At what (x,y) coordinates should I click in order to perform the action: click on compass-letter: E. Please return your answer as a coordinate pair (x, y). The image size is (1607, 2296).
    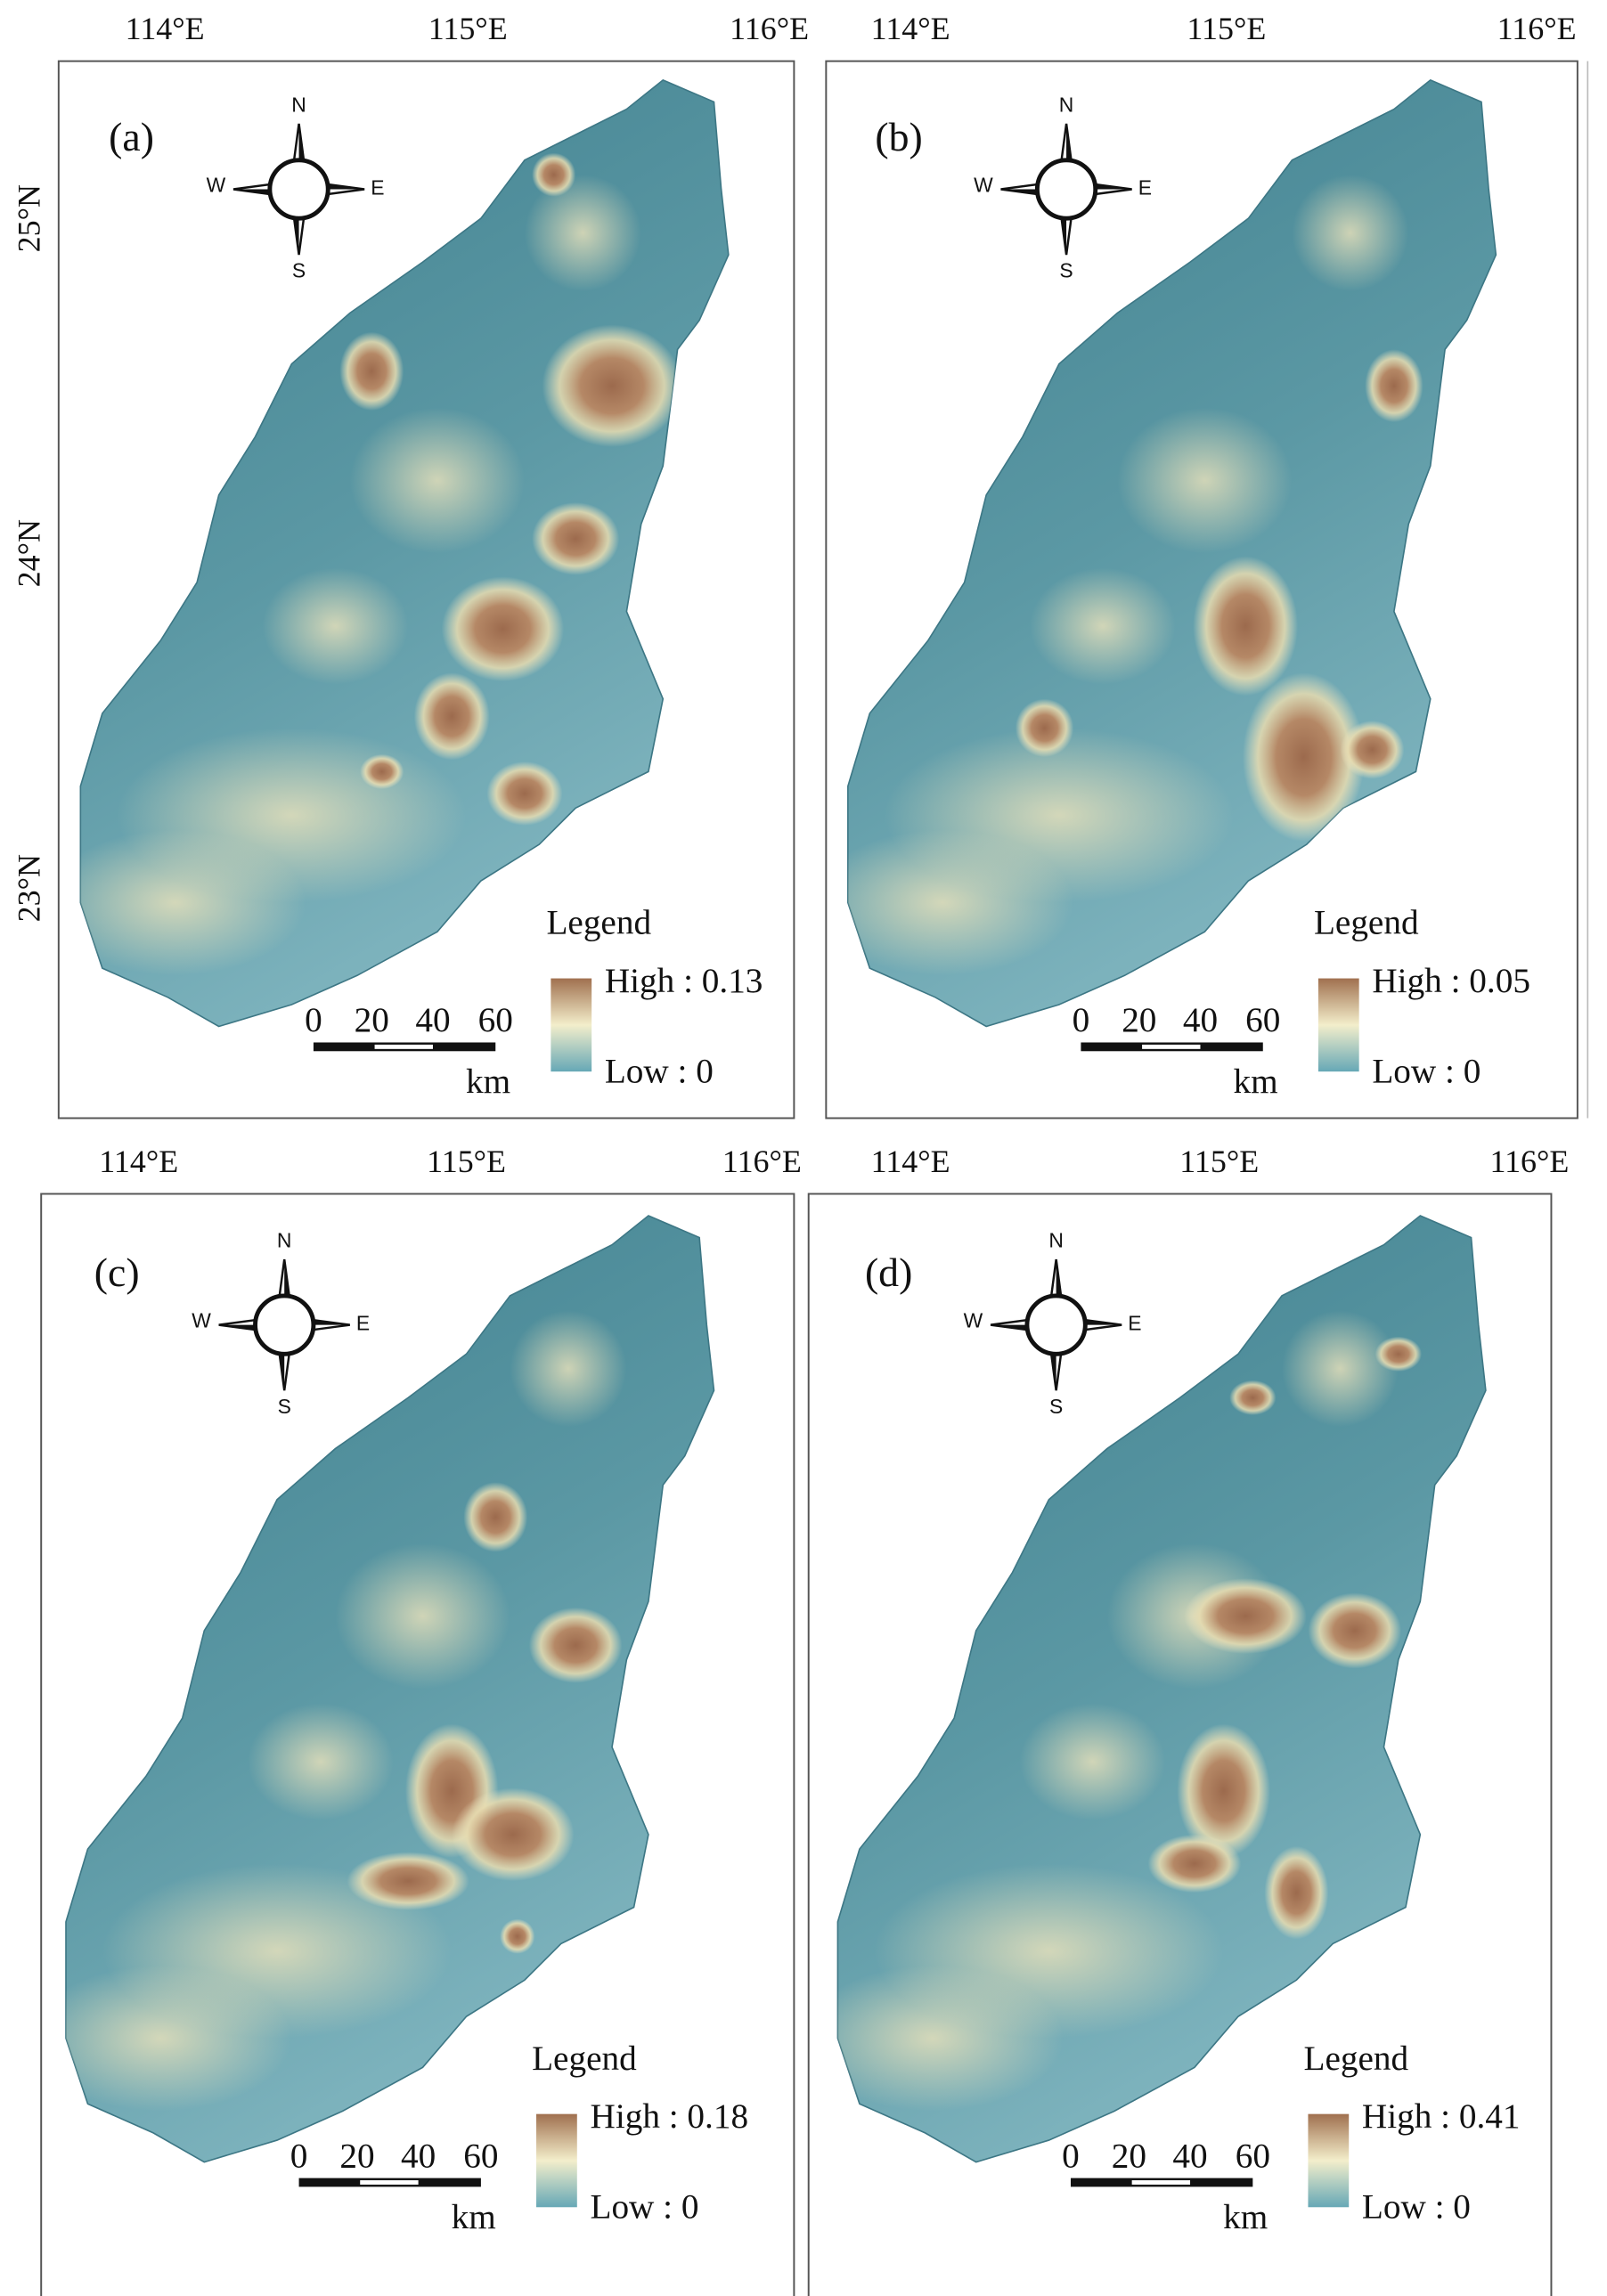
    Looking at the image, I should click on (377, 187).